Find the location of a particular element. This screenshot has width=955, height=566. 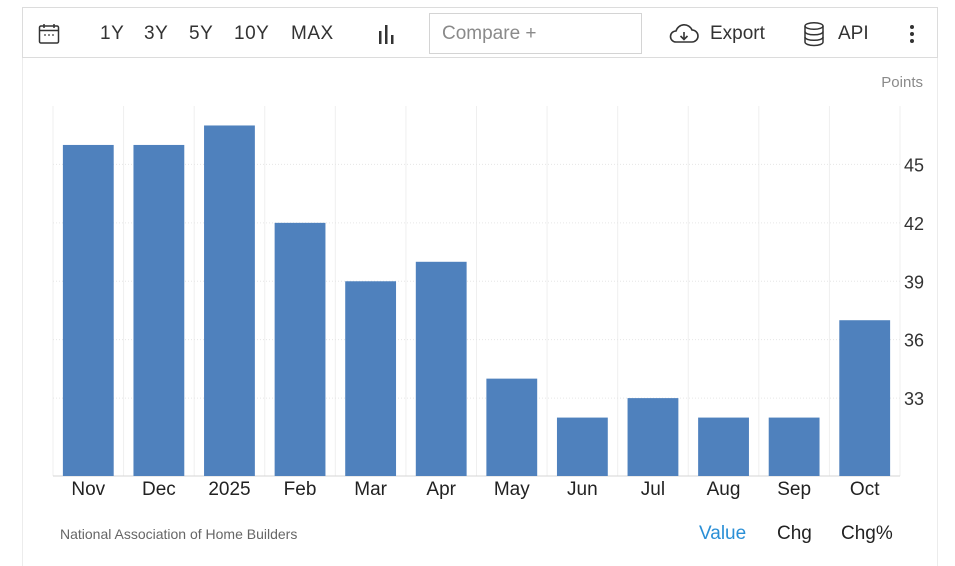

compare-input is located at coordinates (537, 33).